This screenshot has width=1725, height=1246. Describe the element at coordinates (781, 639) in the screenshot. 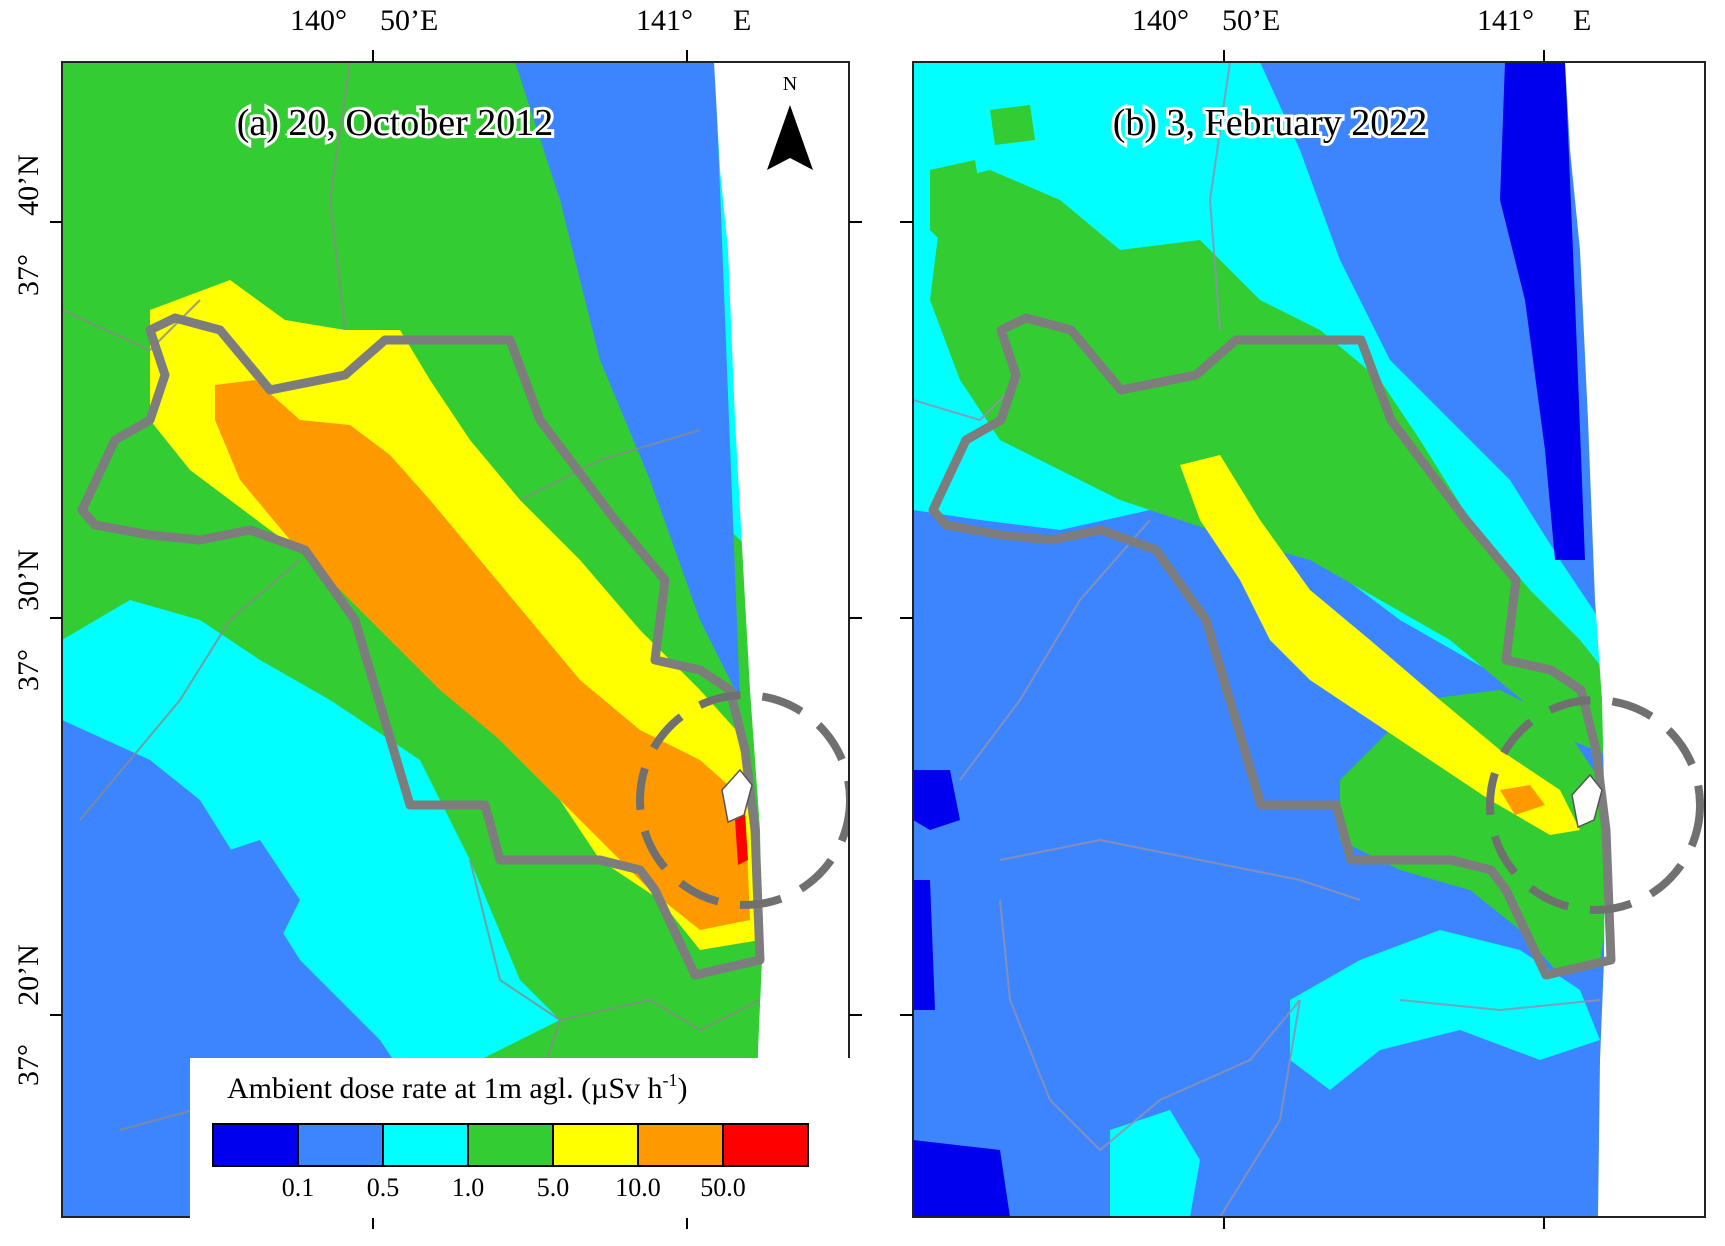

I see `sea-area-a` at that location.